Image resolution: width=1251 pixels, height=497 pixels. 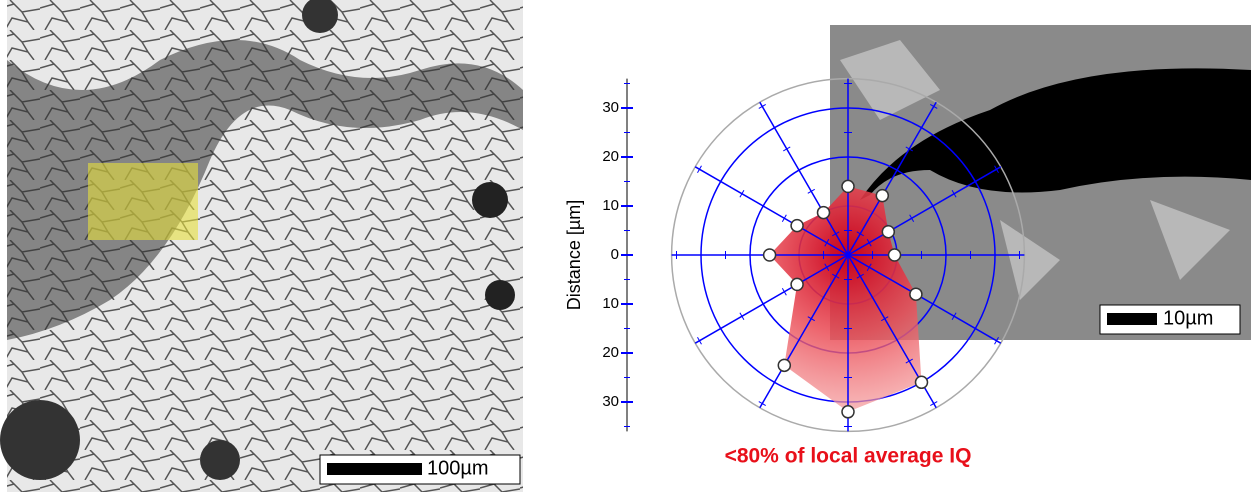 What do you see at coordinates (1188, 318) in the screenshot?
I see `scale-label: 10µm` at bounding box center [1188, 318].